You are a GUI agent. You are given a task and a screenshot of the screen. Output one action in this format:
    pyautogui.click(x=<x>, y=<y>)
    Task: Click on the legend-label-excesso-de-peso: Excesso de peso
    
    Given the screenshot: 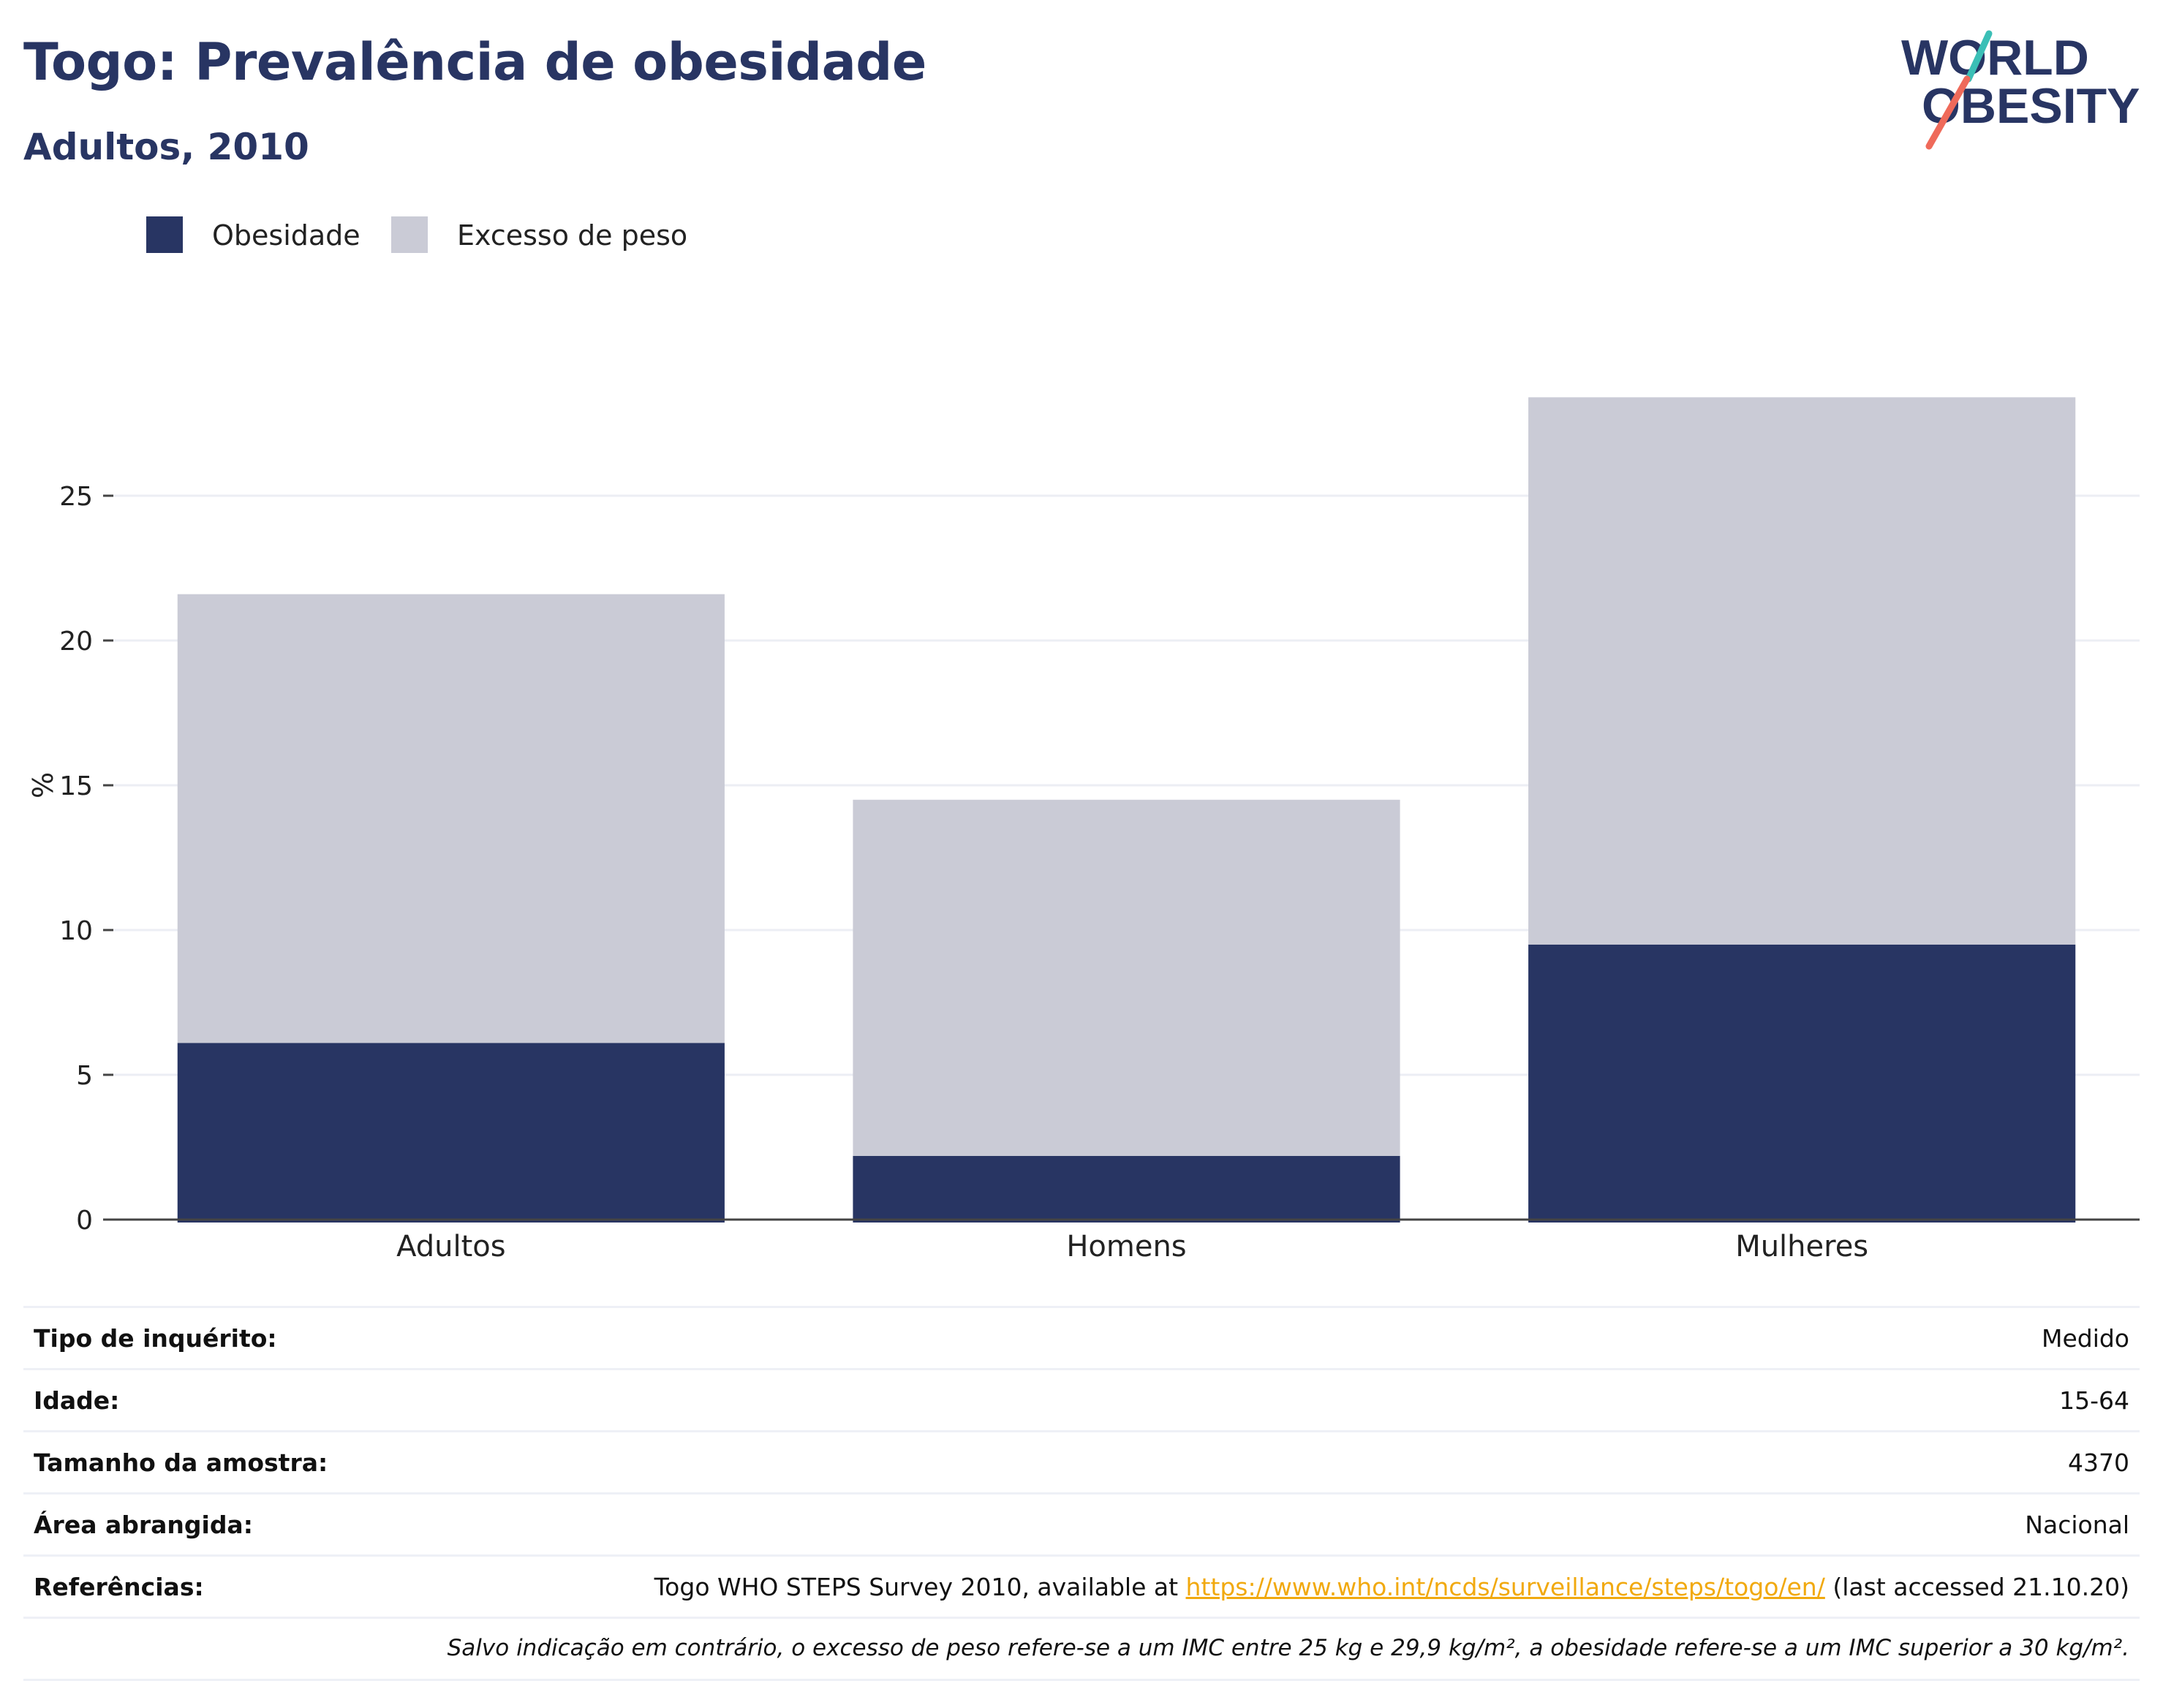 What is the action you would take?
    pyautogui.click(x=572, y=235)
    